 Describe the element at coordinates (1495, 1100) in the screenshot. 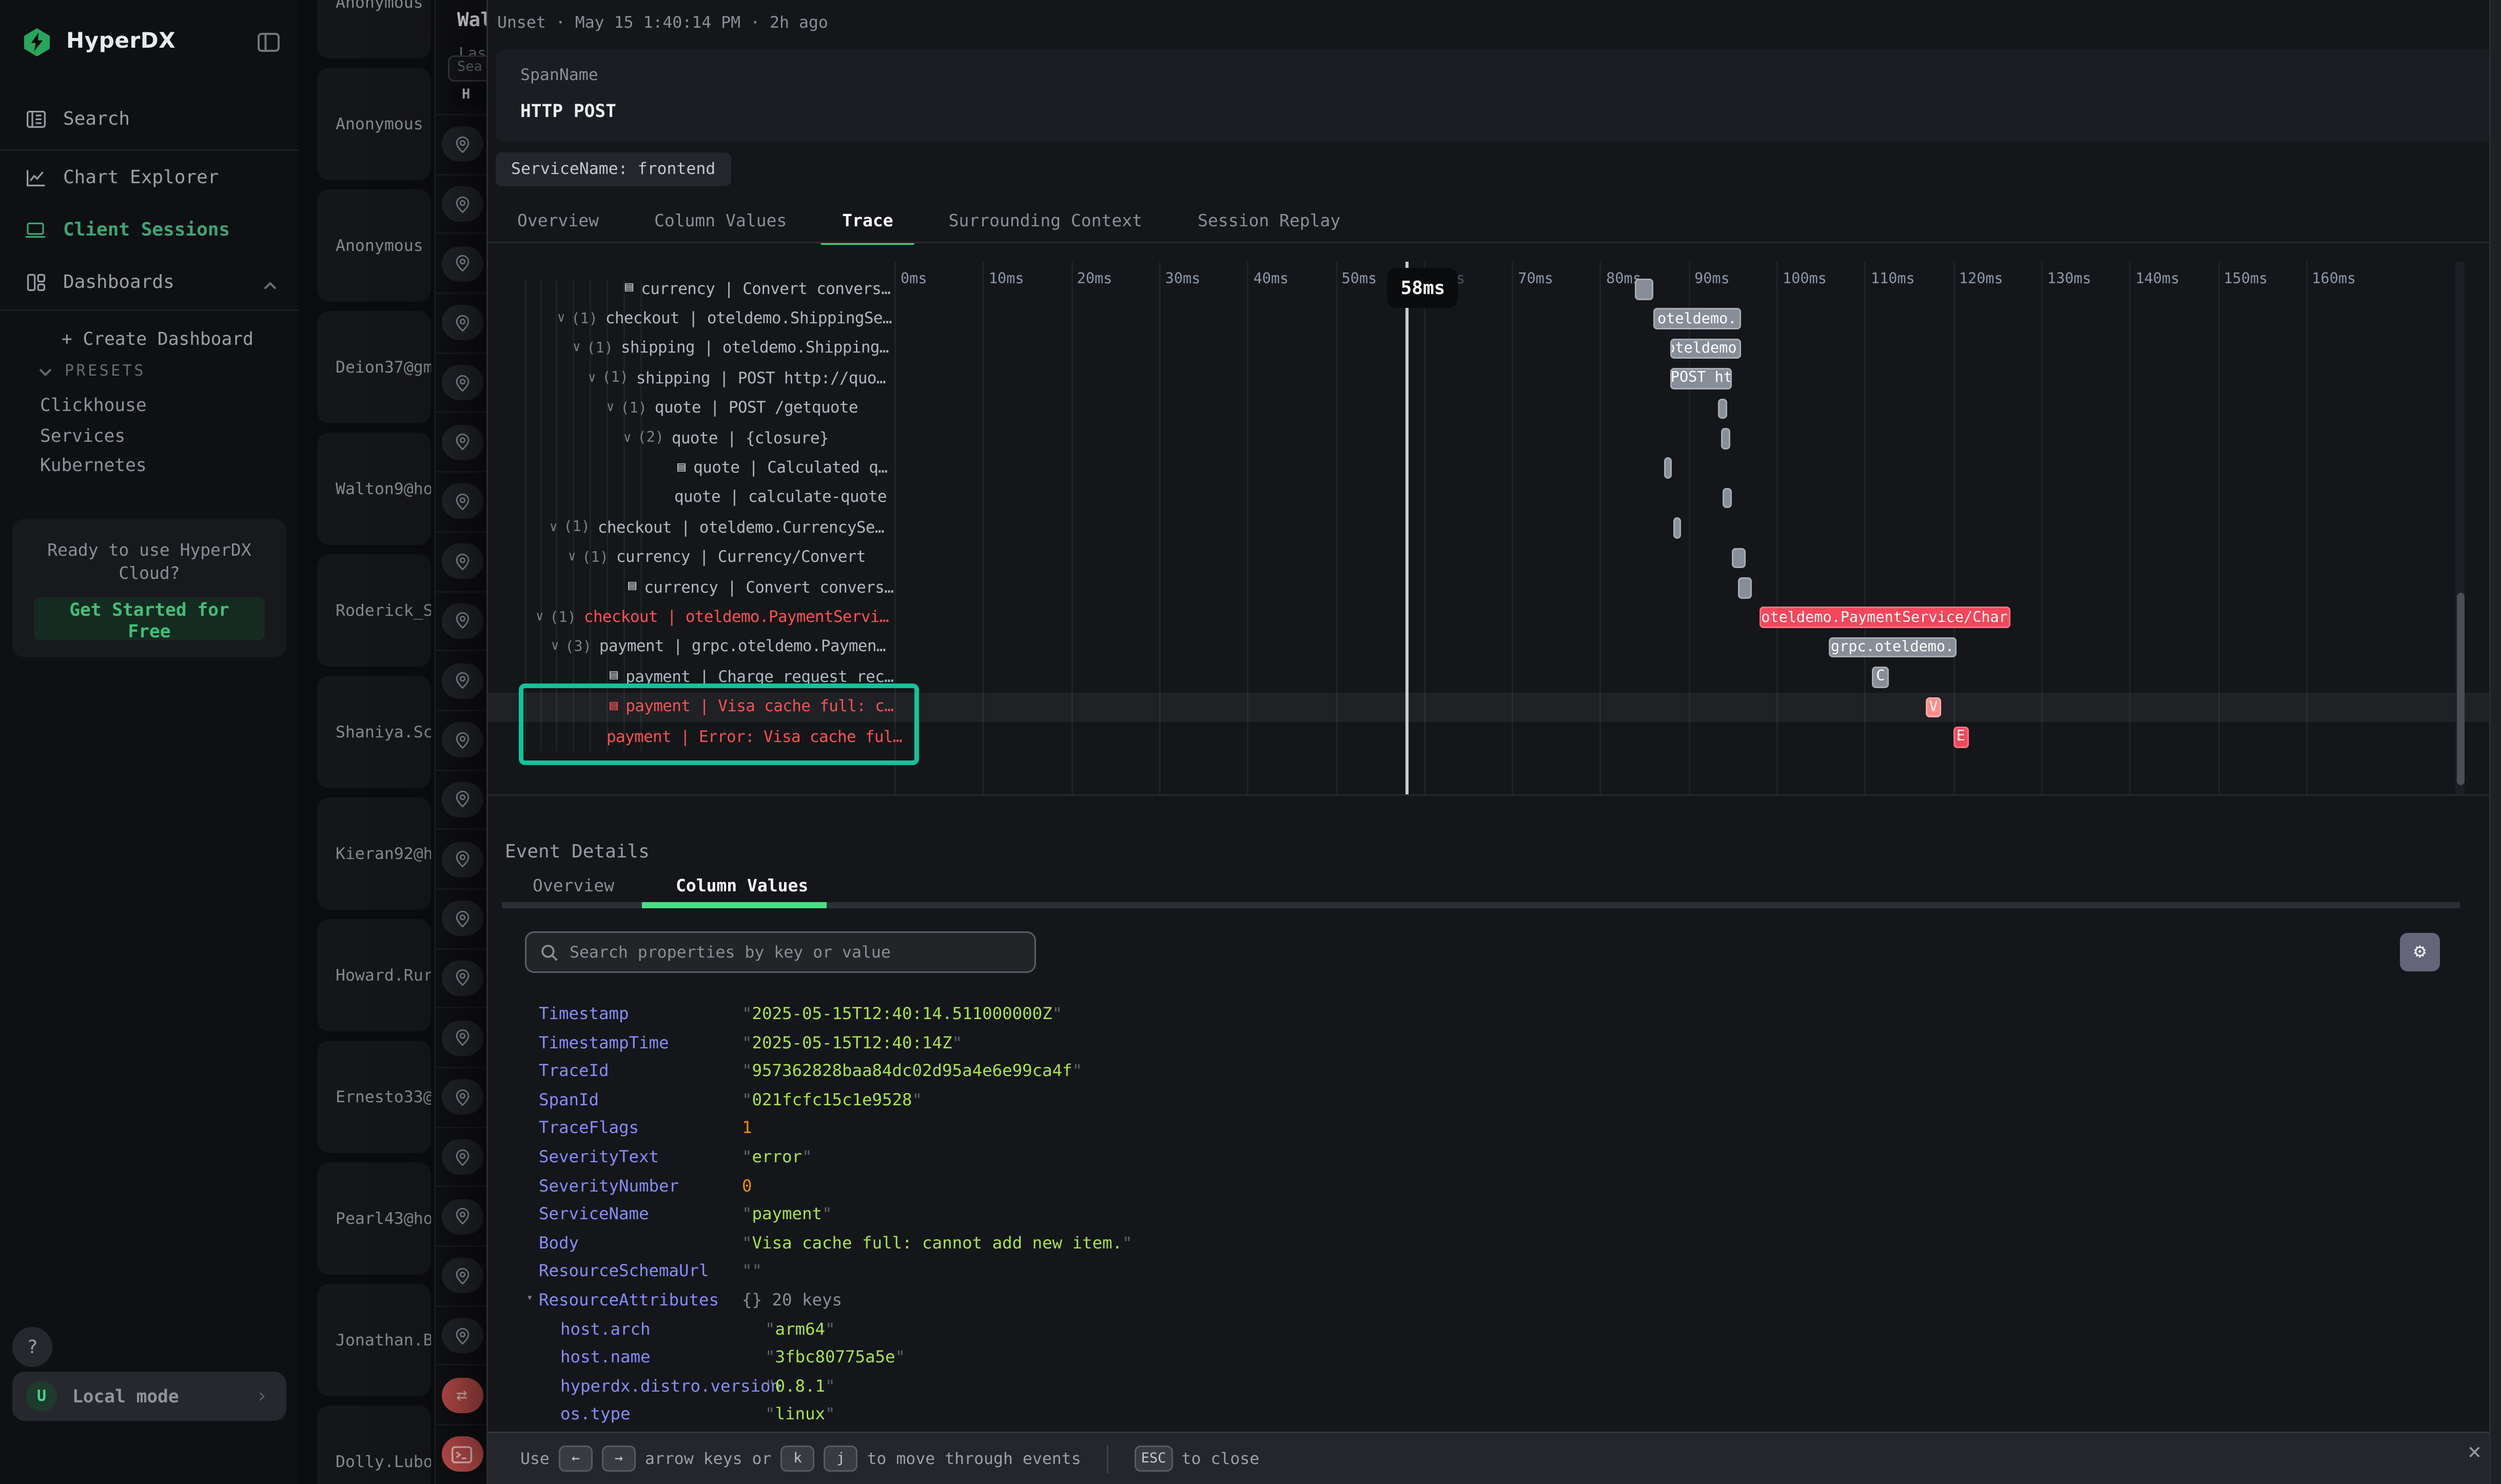

I see `property-row: SpanId "021fcfc15c1e9528"` at that location.